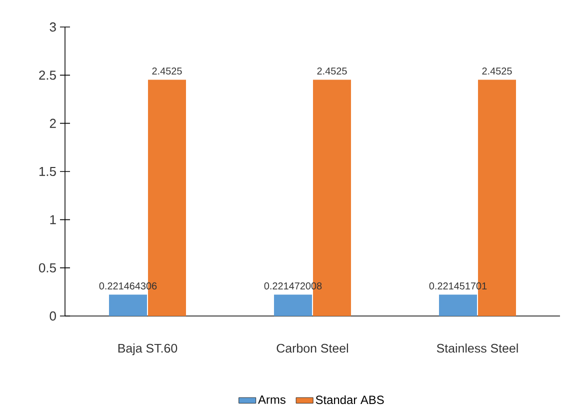 Image resolution: width=571 pixels, height=419 pixels. I want to click on y-tick-label: 0.5, so click(47, 267).